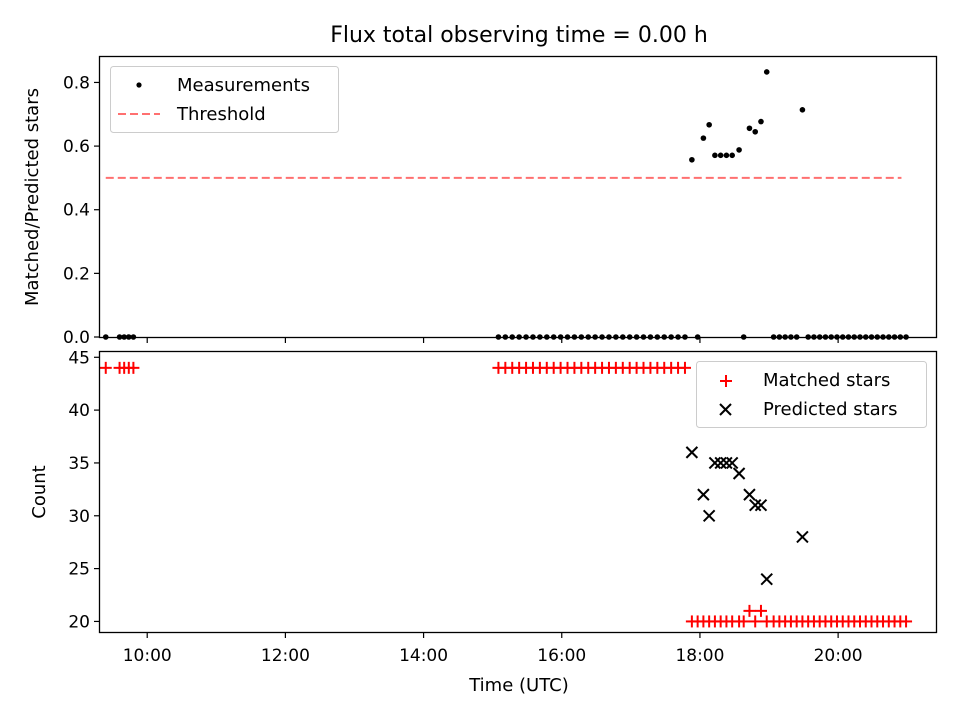 Image resolution: width=960 pixels, height=720 pixels. Describe the element at coordinates (830, 409) in the screenshot. I see `legend-predicted-label: Predicted stars` at that location.